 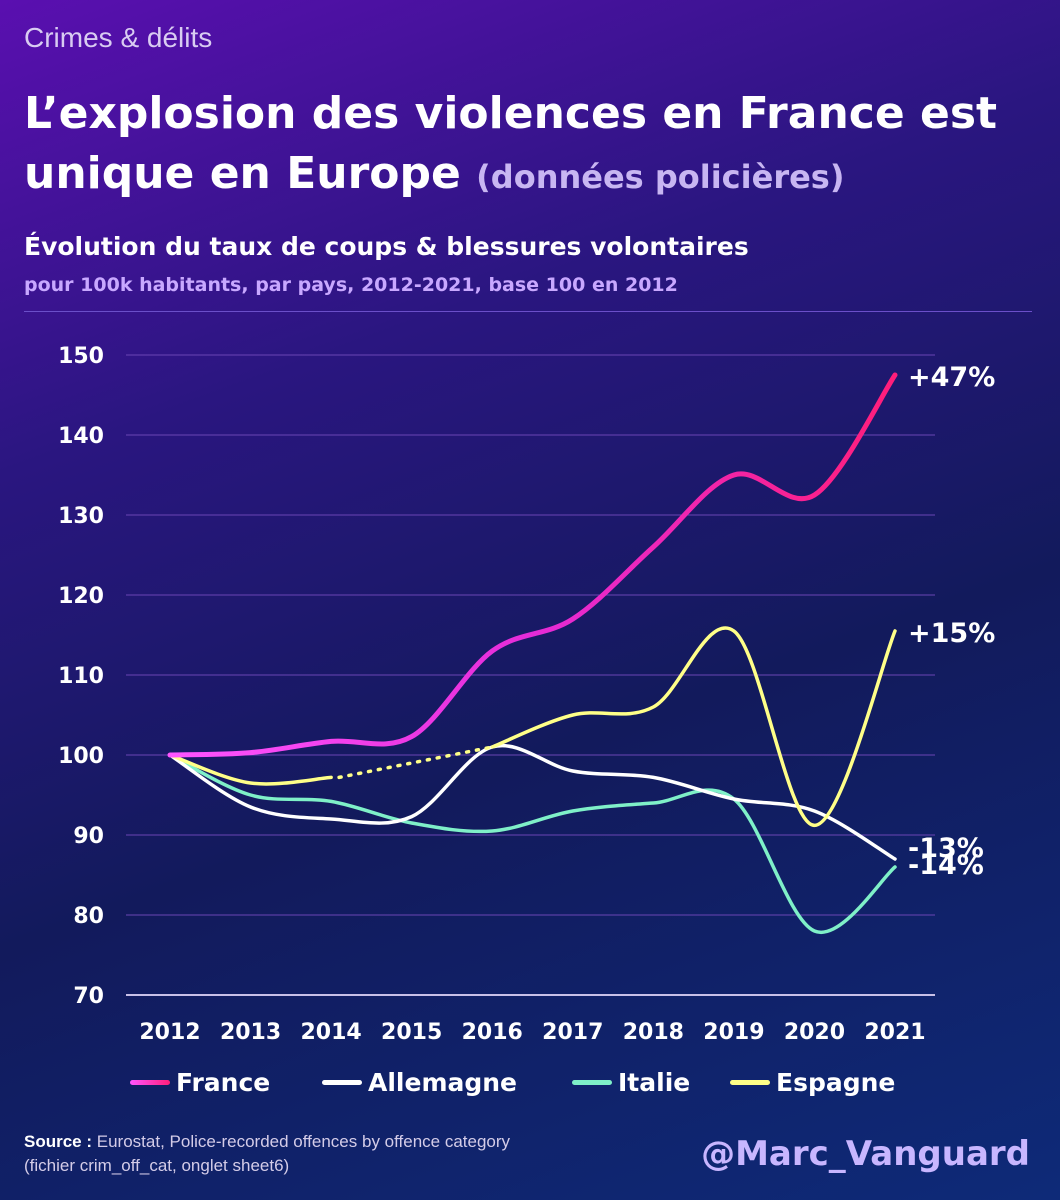 I want to click on series-line-allemagne, so click(x=532, y=802).